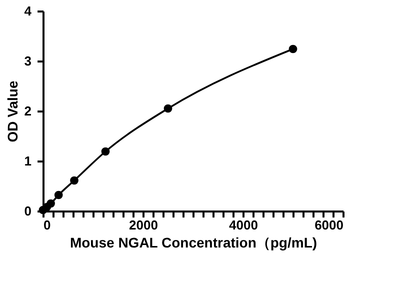  What do you see at coordinates (28, 61) in the screenshot?
I see `y-tick-label: 3` at bounding box center [28, 61].